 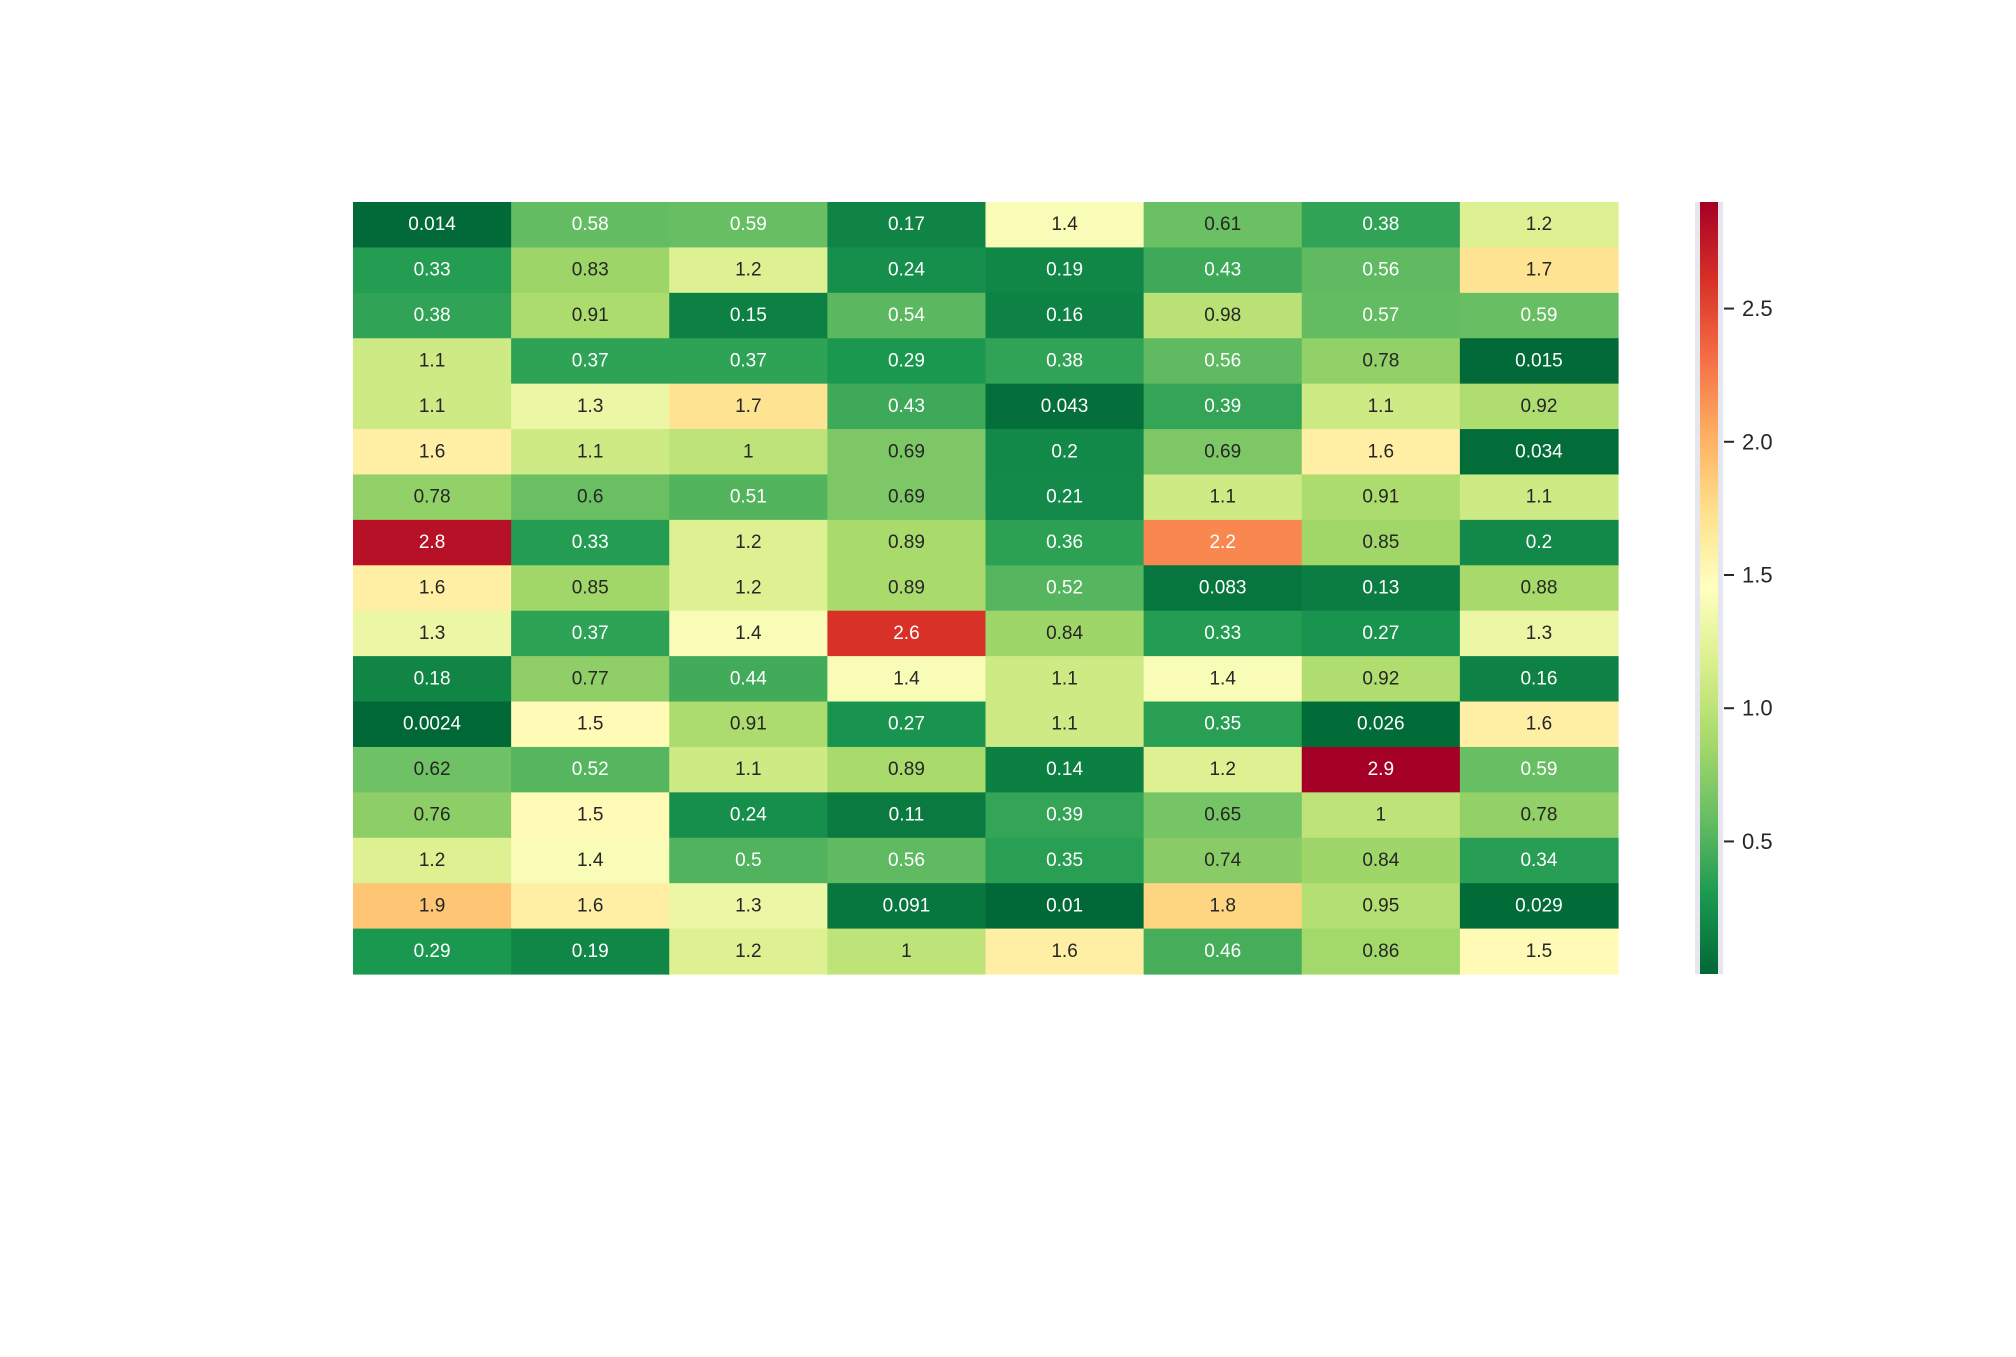 What do you see at coordinates (1222, 951) in the screenshot?
I see `cell-value-label: 0.46` at bounding box center [1222, 951].